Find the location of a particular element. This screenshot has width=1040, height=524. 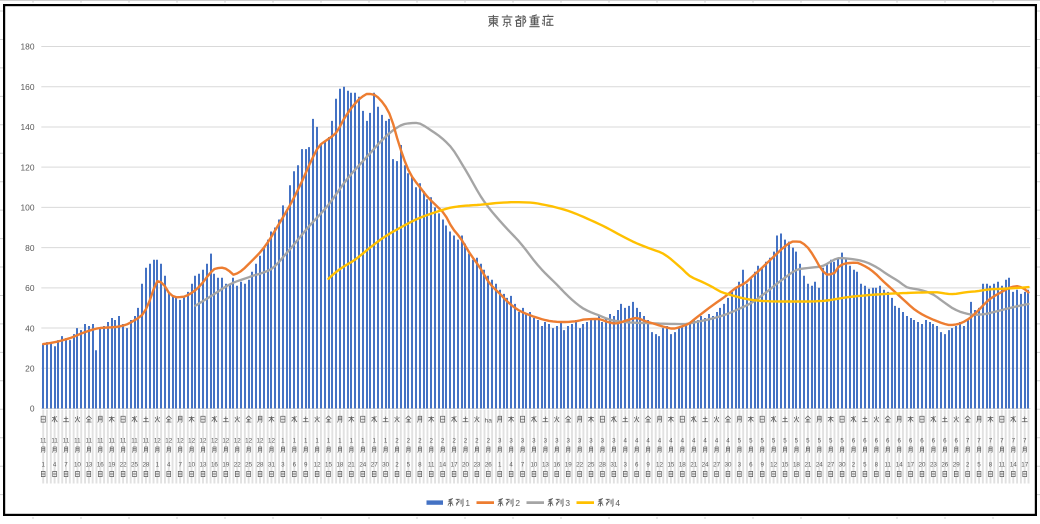

svg-text: 24 is located at coordinates (819, 464).